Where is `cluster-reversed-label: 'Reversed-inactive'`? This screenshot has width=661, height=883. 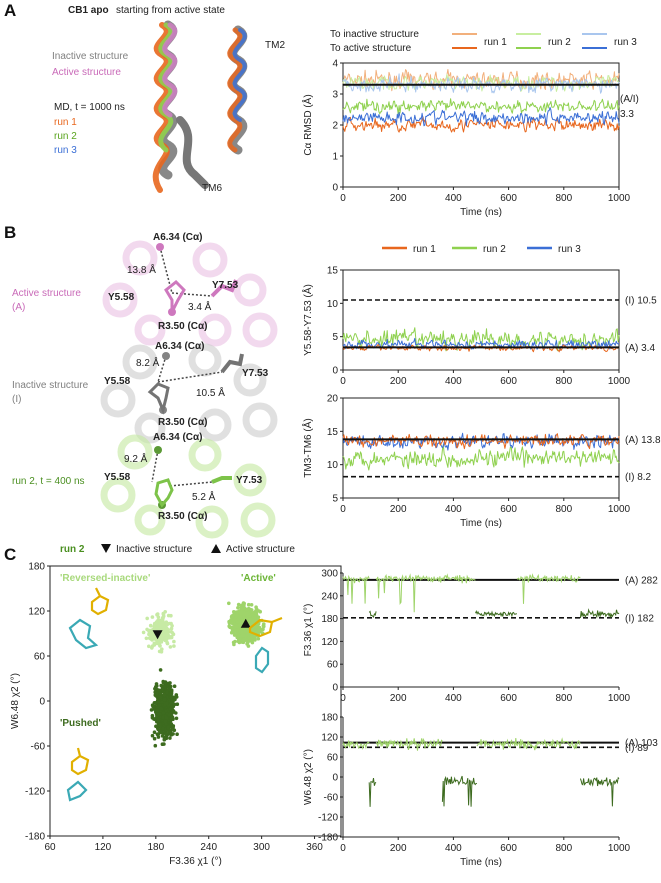
cluster-reversed-label: 'Reversed-inactive' is located at coordinates (105, 578).